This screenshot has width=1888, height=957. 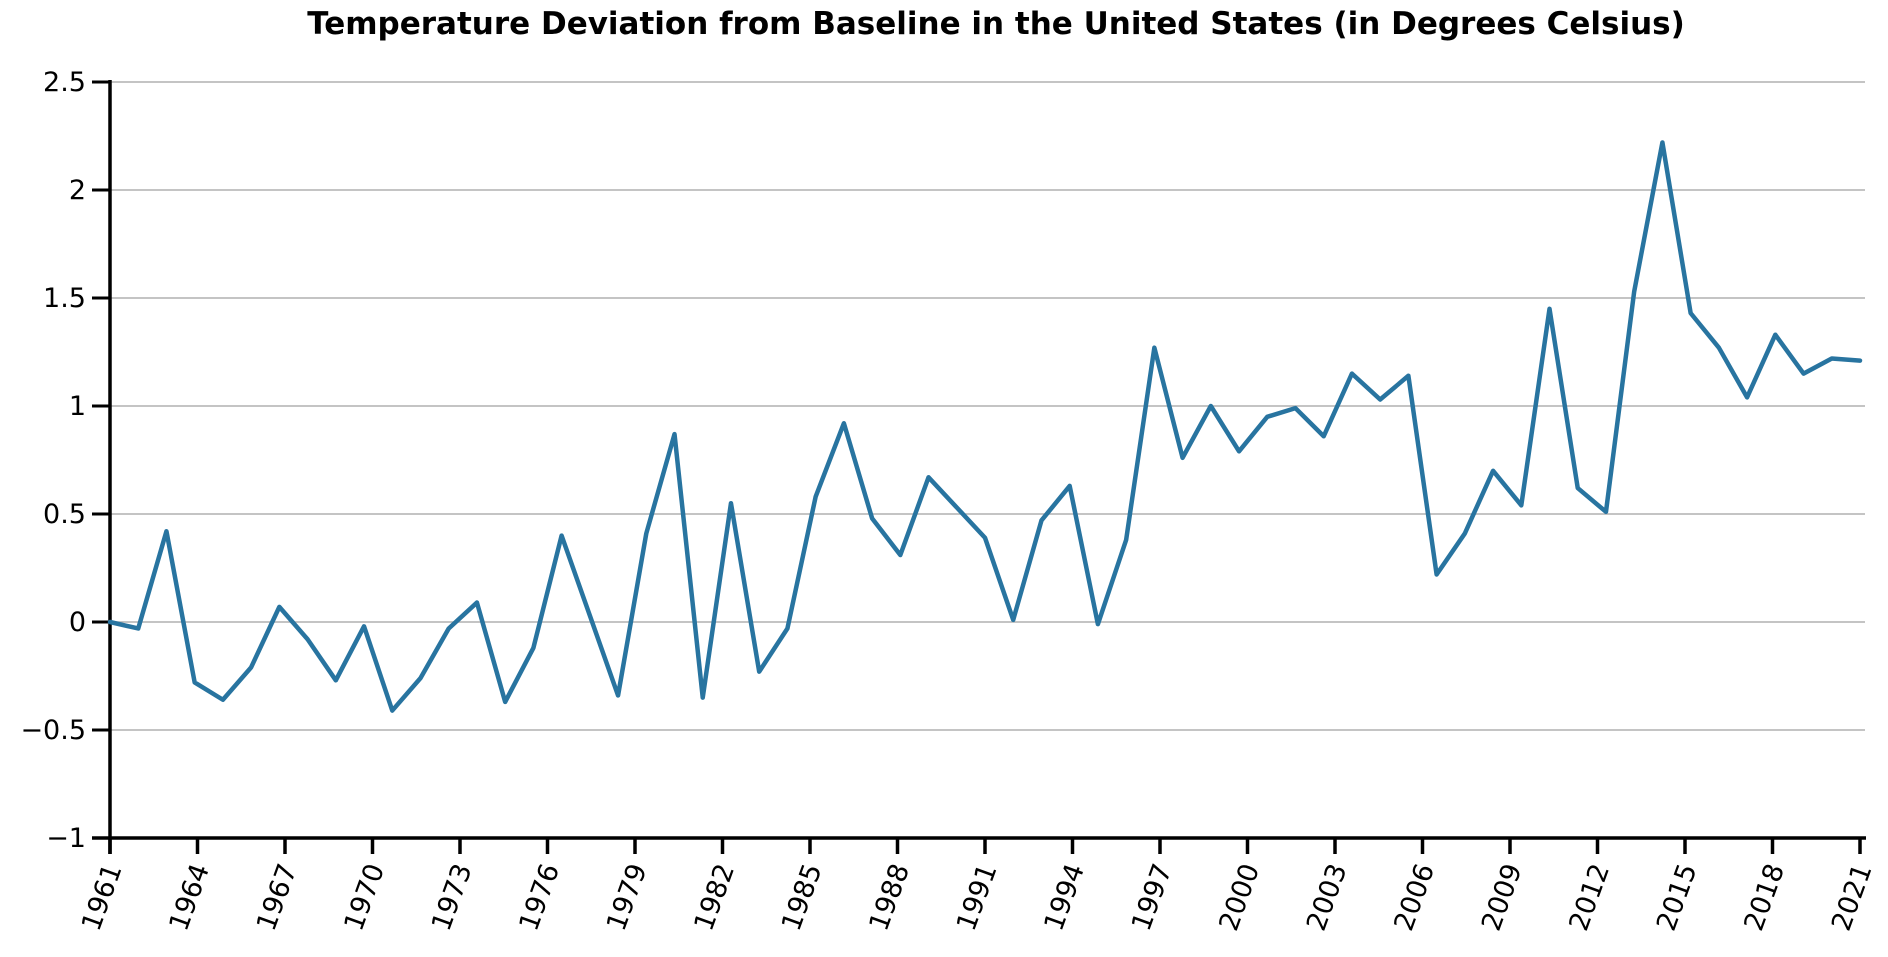 What do you see at coordinates (64, 514) in the screenshot?
I see `y-tick-label: 0.5` at bounding box center [64, 514].